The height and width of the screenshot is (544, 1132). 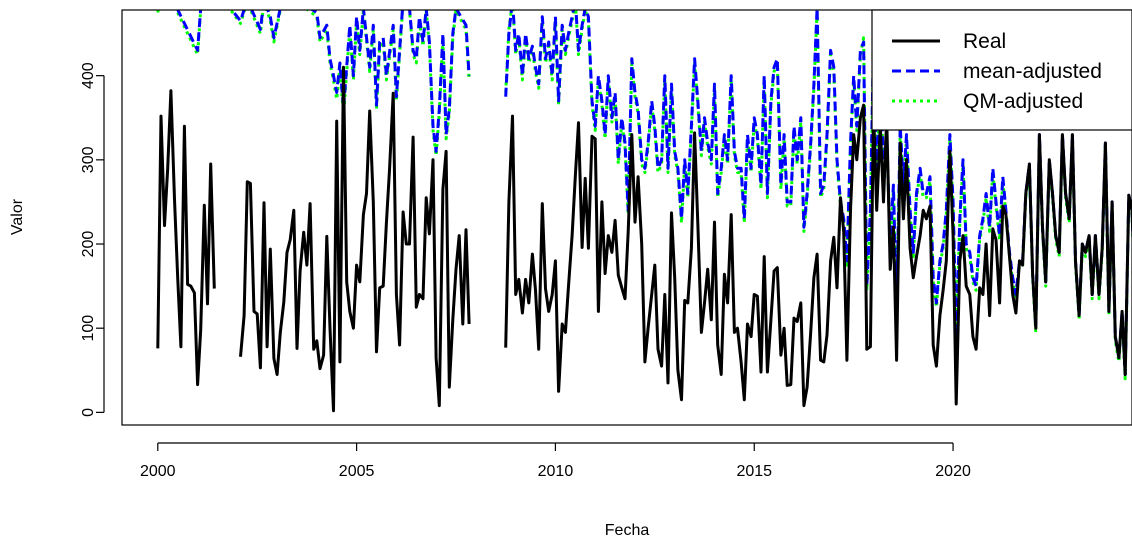 I want to click on x-tick-label: 2005, so click(x=357, y=471).